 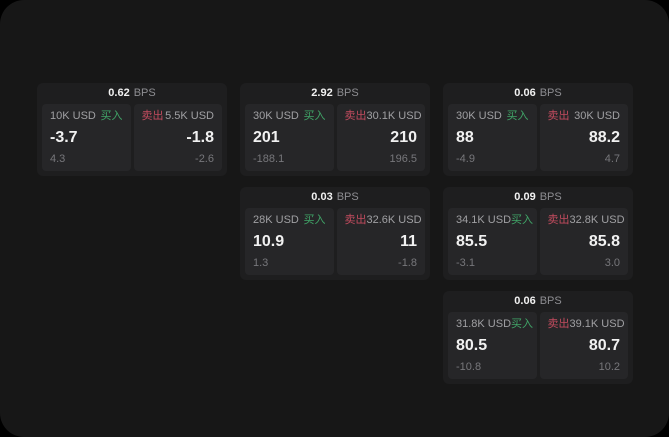 What do you see at coordinates (269, 241) in the screenshot?
I see `buy-price: 10.9` at bounding box center [269, 241].